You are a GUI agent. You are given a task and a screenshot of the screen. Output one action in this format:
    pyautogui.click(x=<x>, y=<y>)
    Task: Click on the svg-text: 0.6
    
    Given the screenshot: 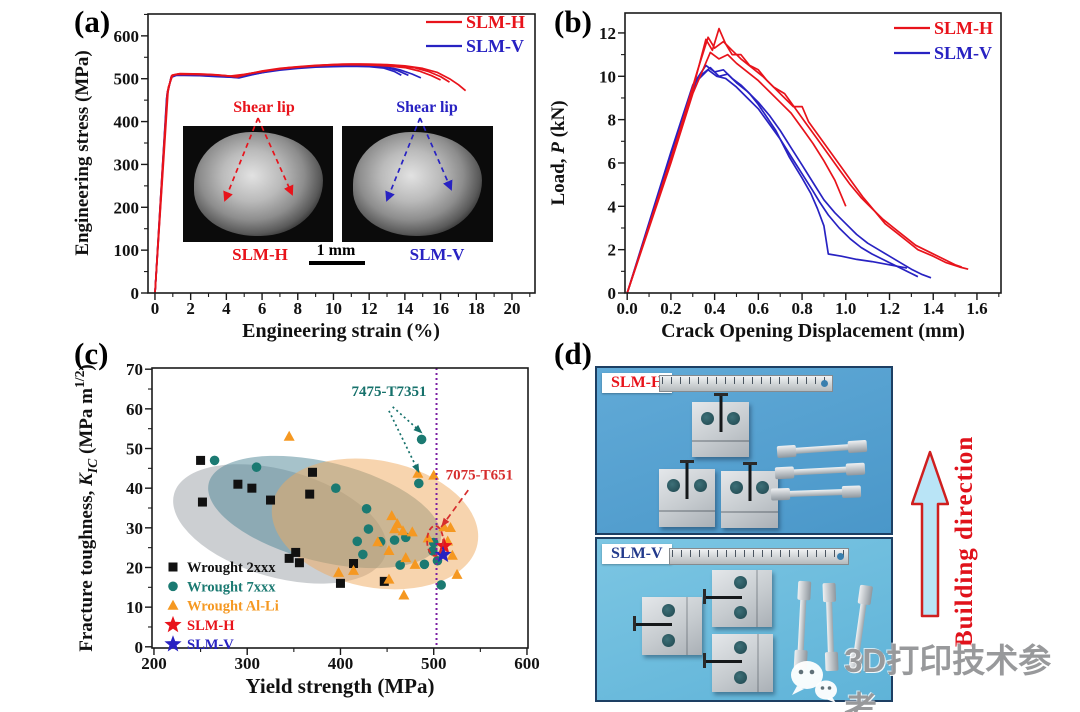 What is the action you would take?
    pyautogui.click(x=758, y=308)
    